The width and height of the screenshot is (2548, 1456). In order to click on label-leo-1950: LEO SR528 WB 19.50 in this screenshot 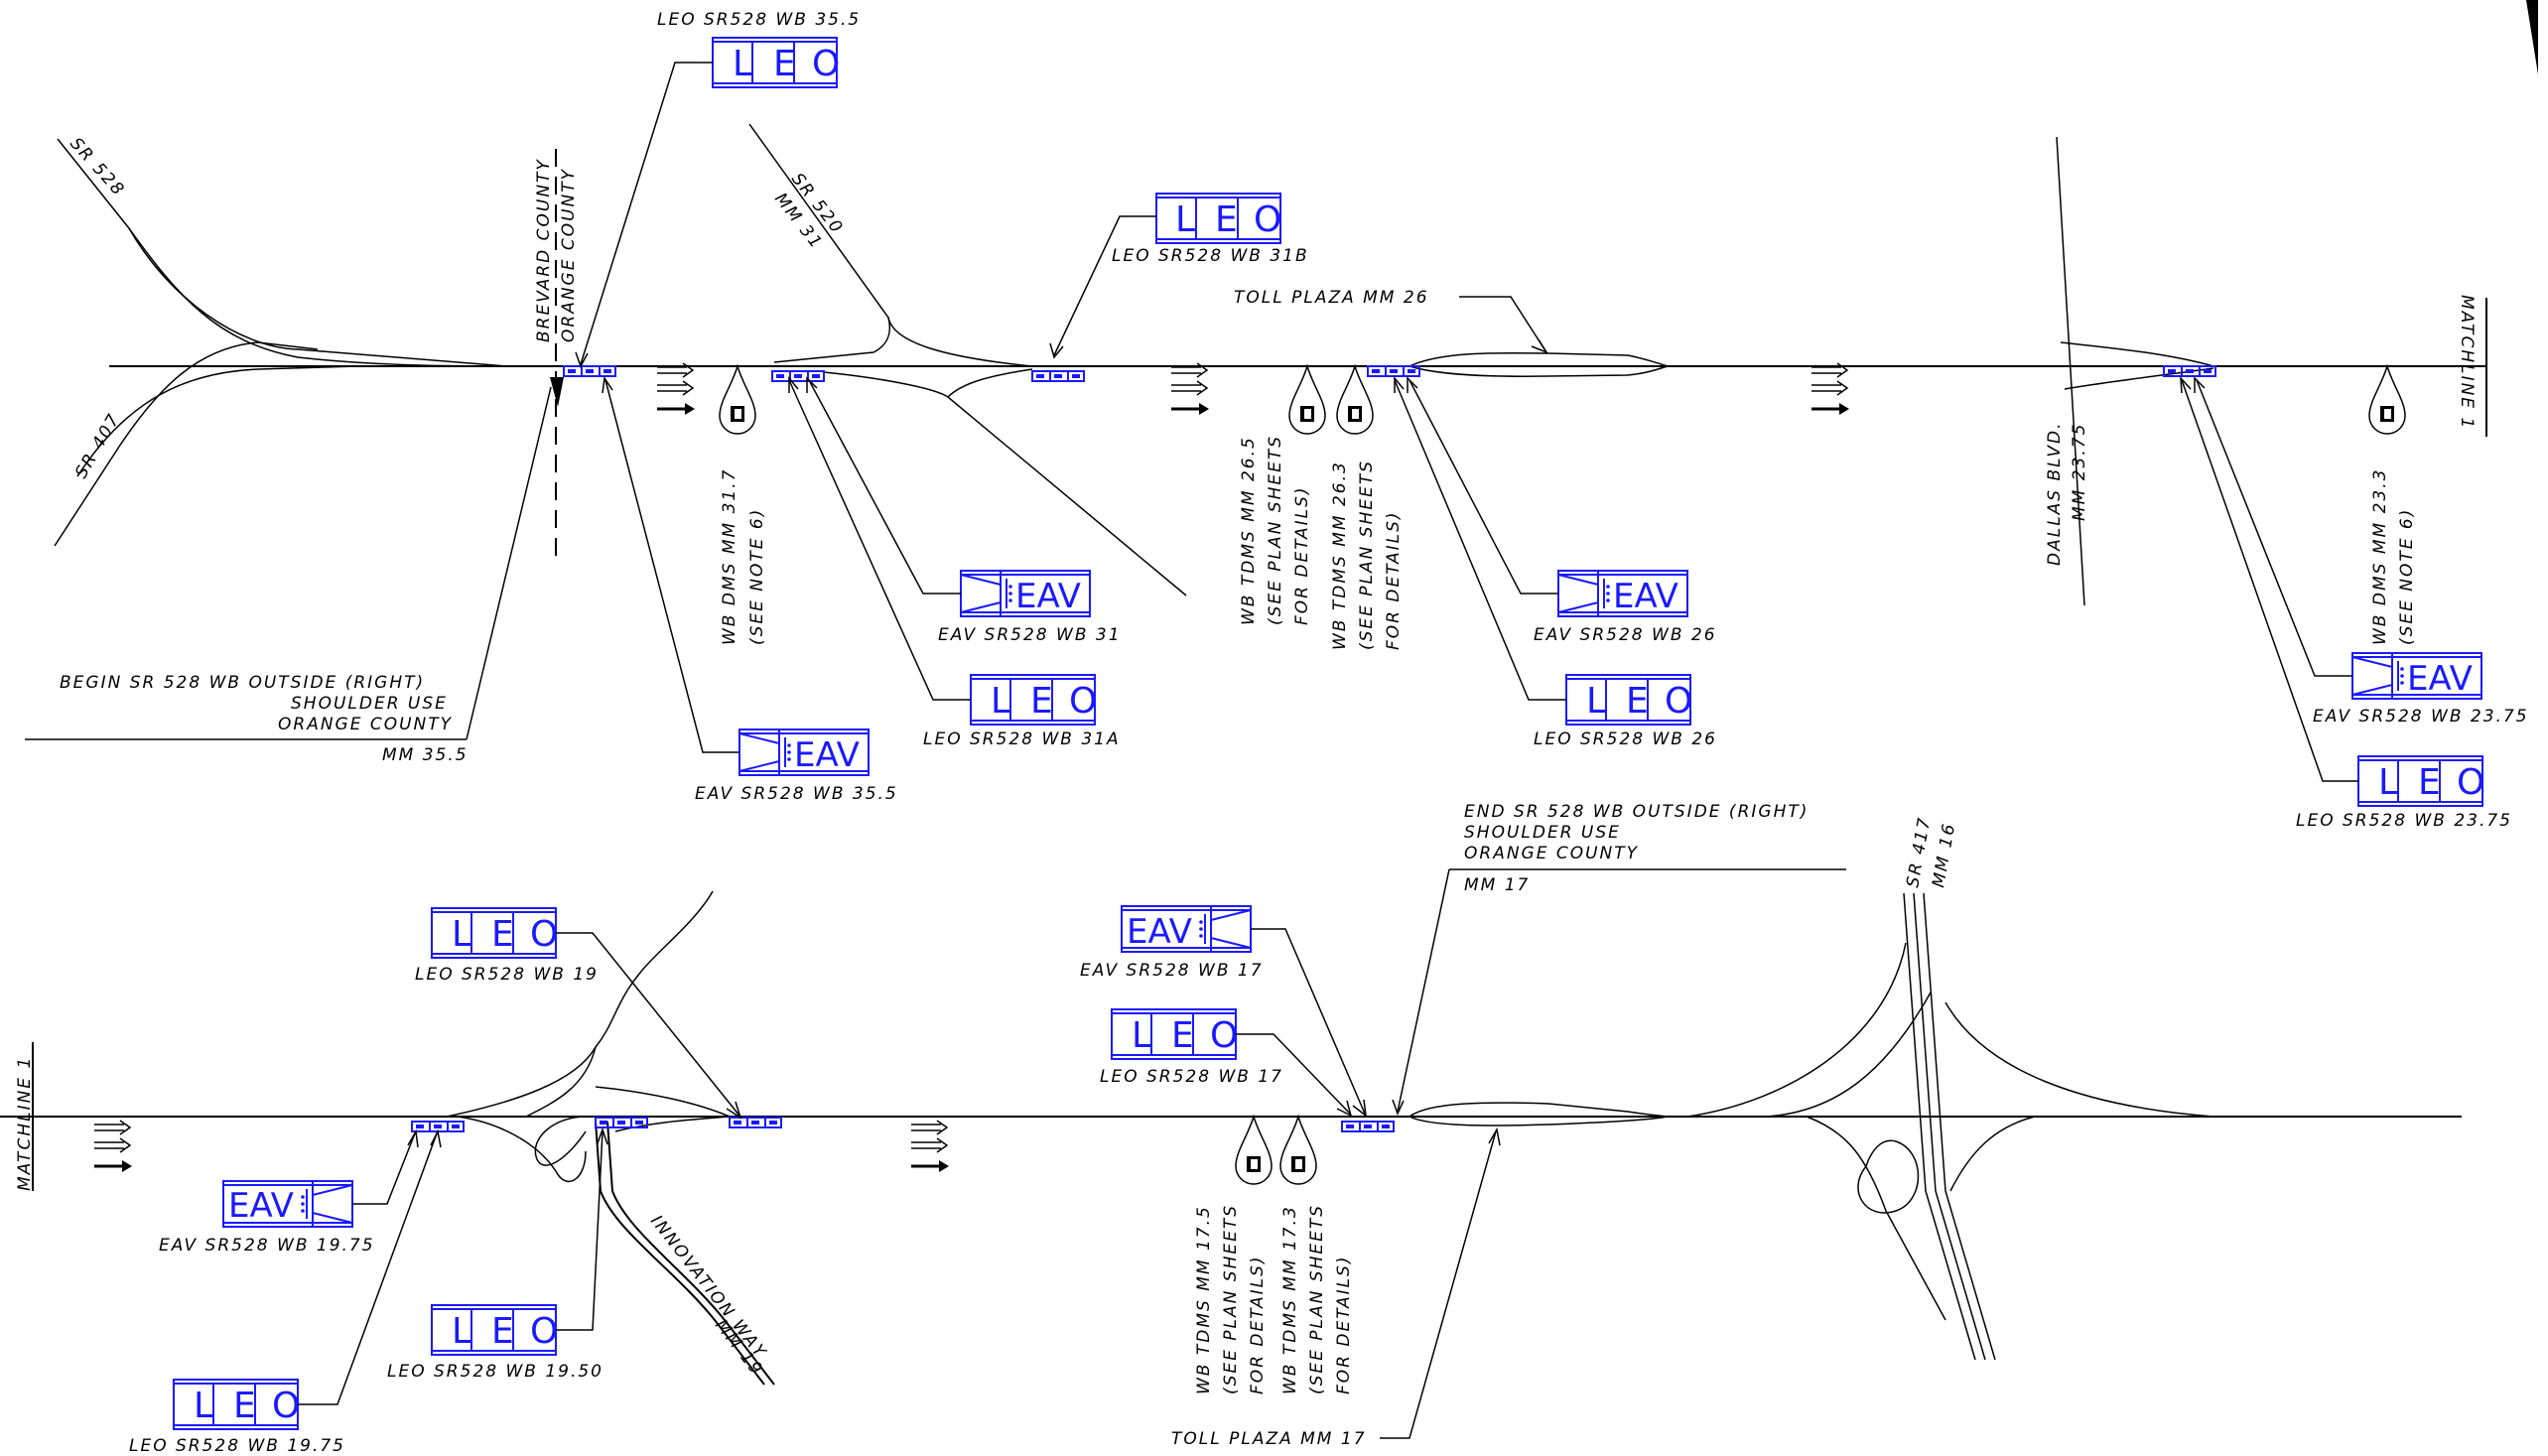, I will do `click(495, 1372)`.